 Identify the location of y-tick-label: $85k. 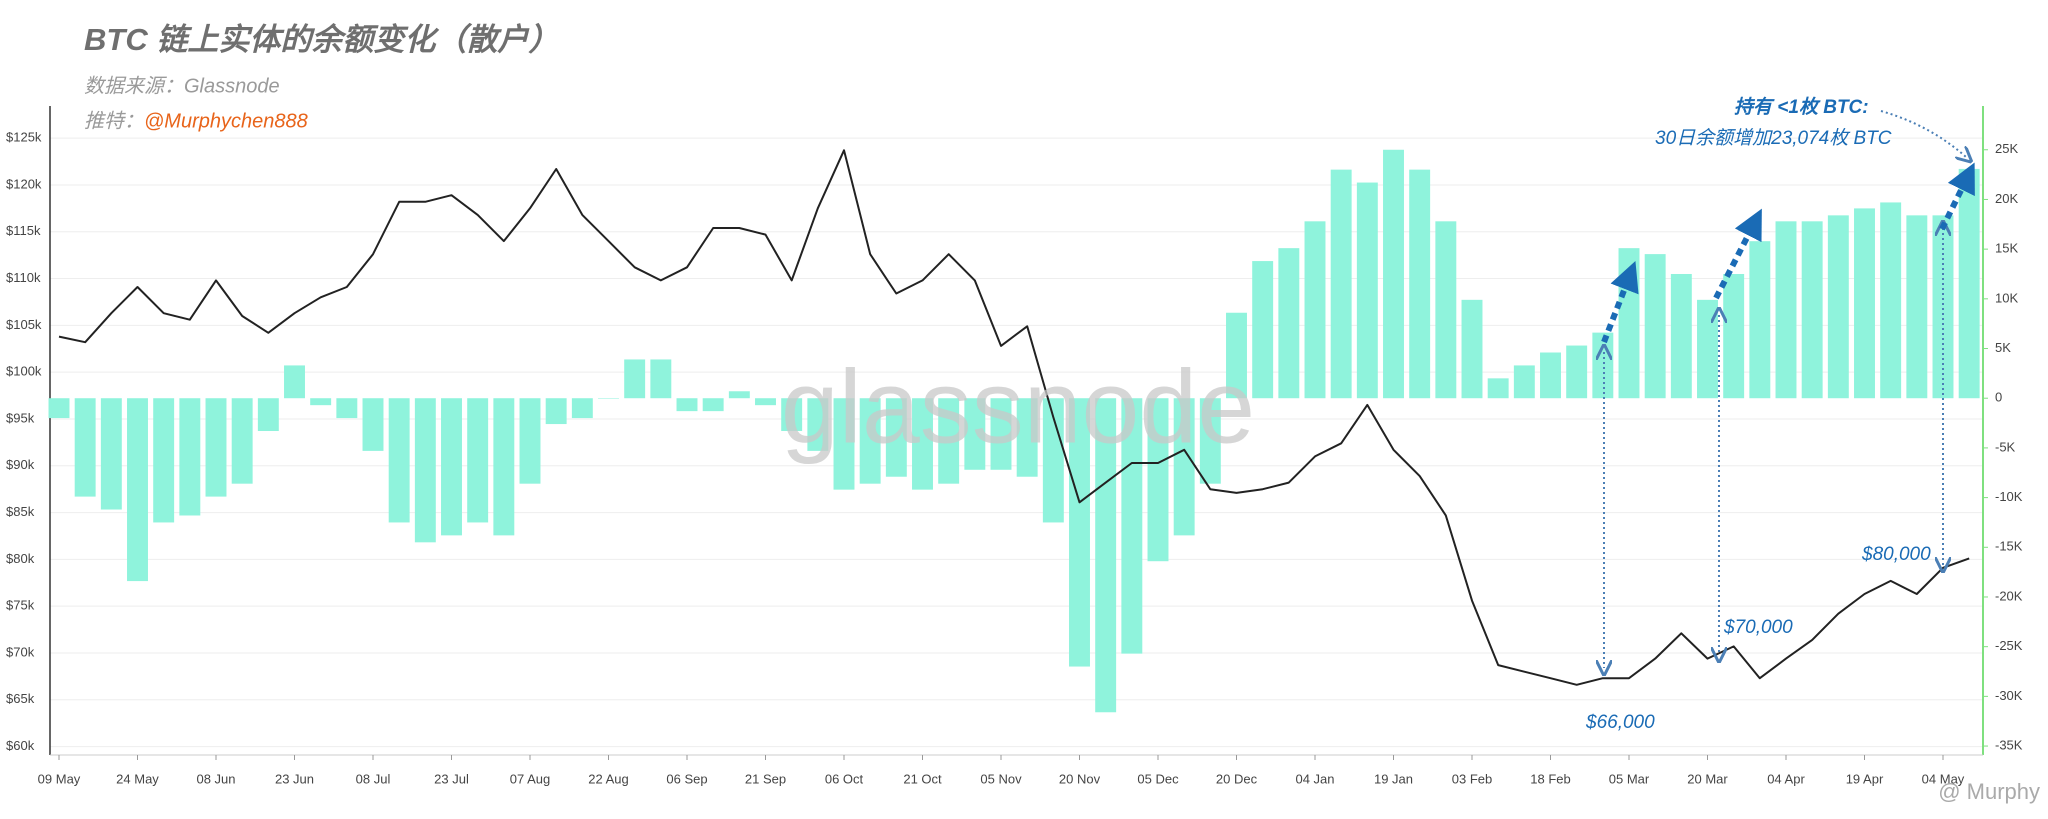
(20, 511).